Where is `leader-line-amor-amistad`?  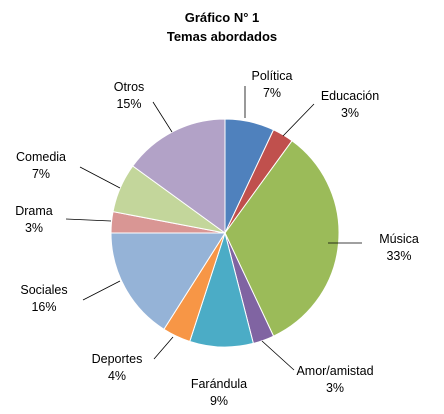
leader-line-amor-amistad is located at coordinates (278, 355).